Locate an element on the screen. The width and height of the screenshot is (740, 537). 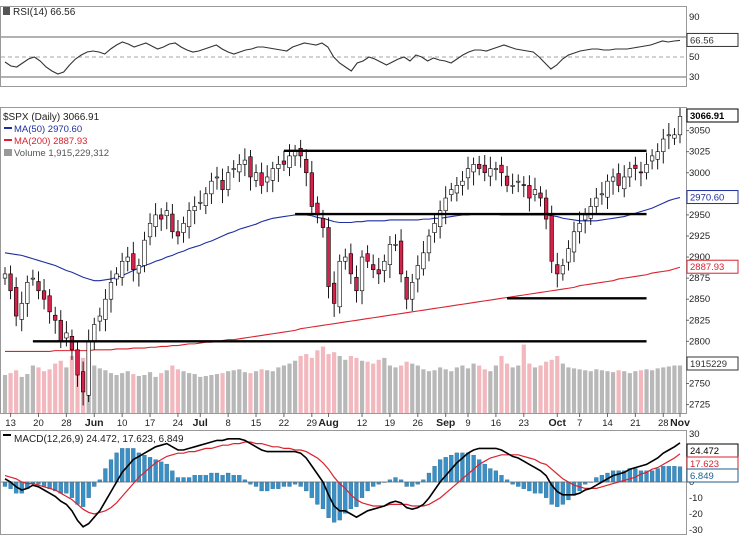
macd-title: MACD(12,26,9) 24.472, 17.623, 6.849 is located at coordinates (99, 439).